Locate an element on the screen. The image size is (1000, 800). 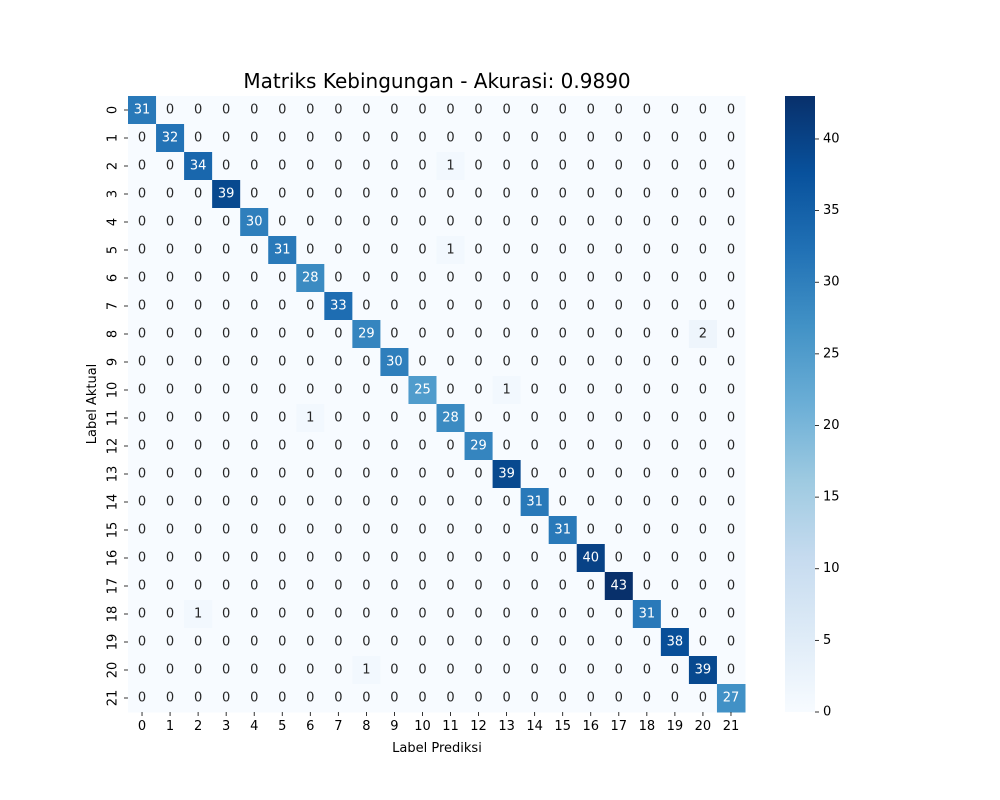
heatmap-value-r14-c12: 0 is located at coordinates (478, 502).